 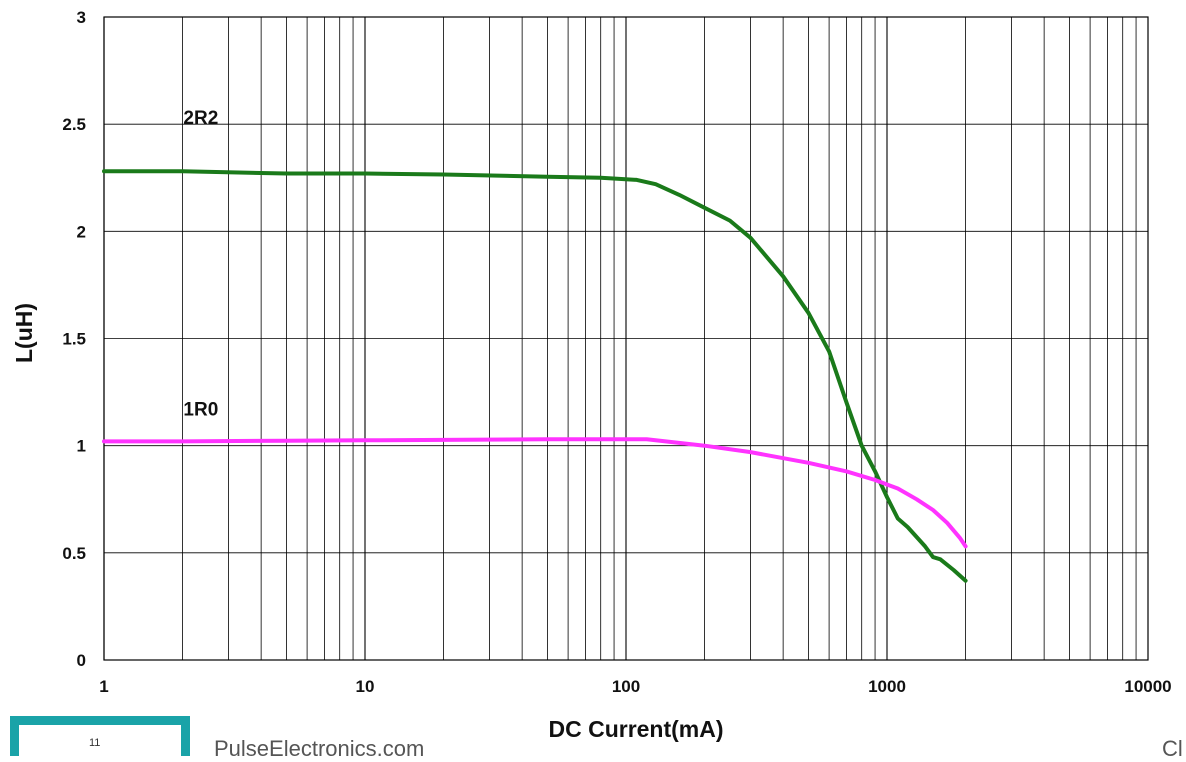 I want to click on x-tick-label: 1, so click(x=103, y=686).